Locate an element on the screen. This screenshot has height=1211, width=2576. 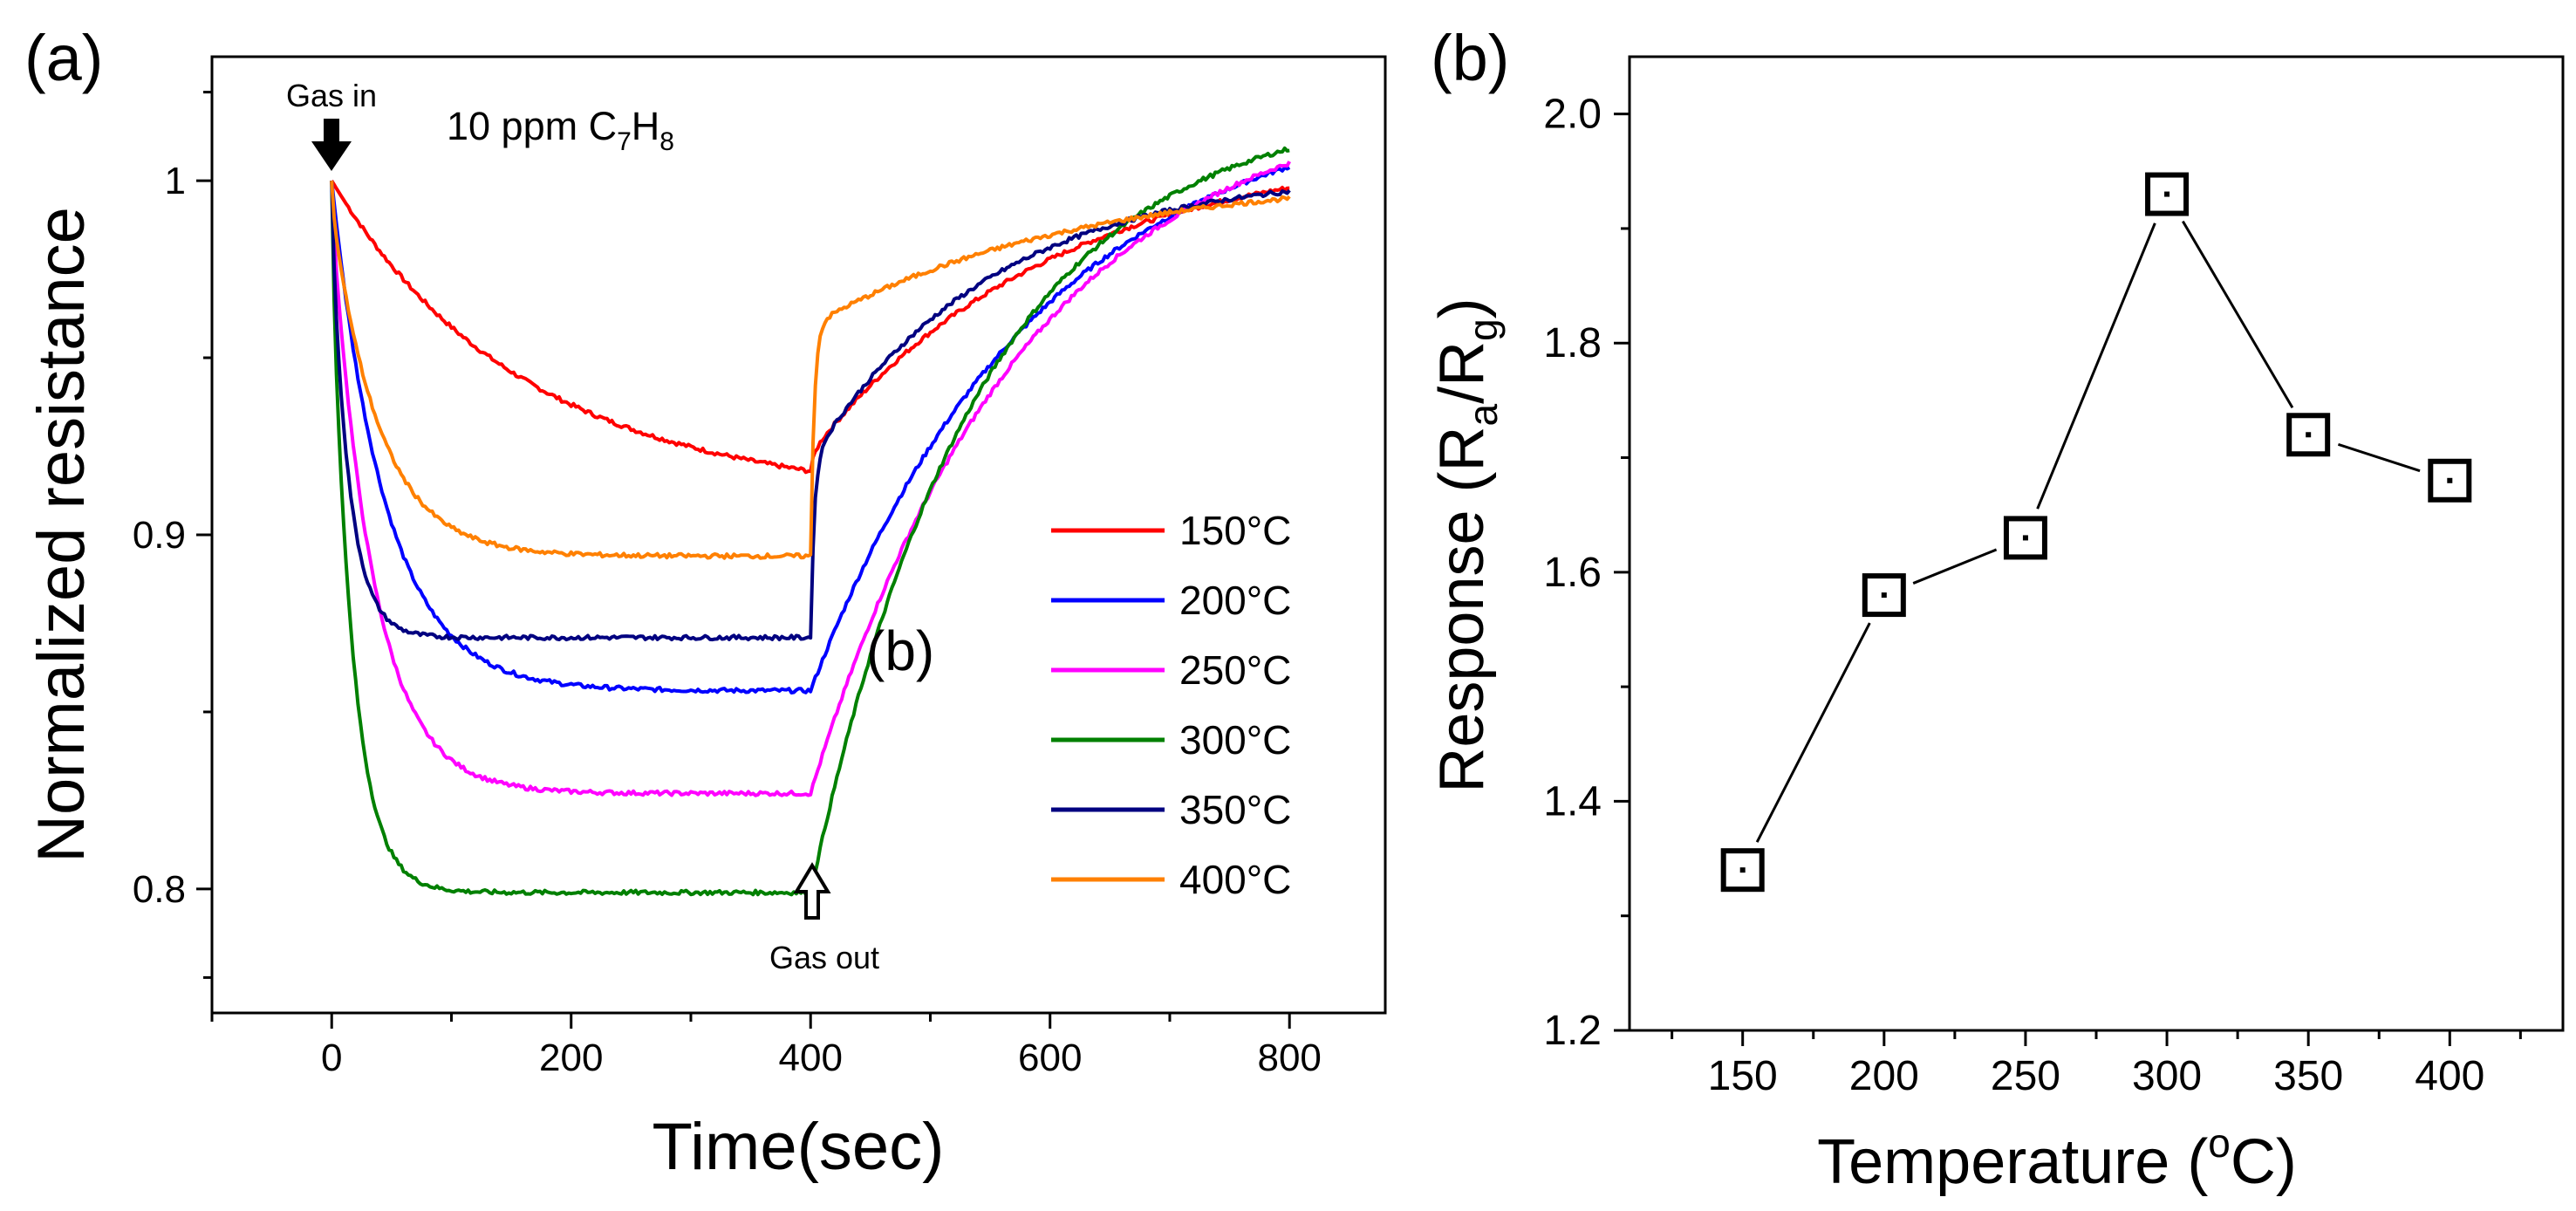
gas-out-label: Gas out is located at coordinates (824, 957).